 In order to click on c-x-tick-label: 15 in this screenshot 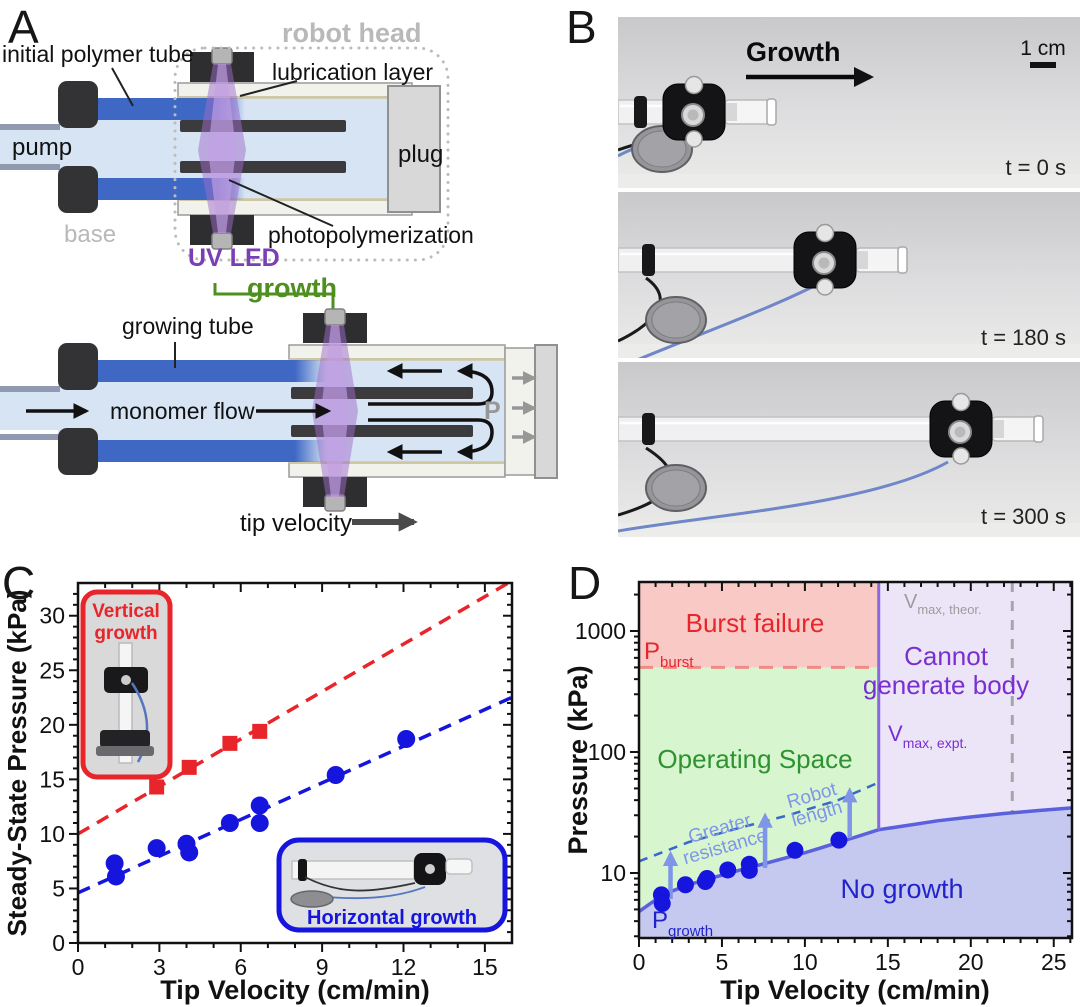, I will do `click(485, 967)`.